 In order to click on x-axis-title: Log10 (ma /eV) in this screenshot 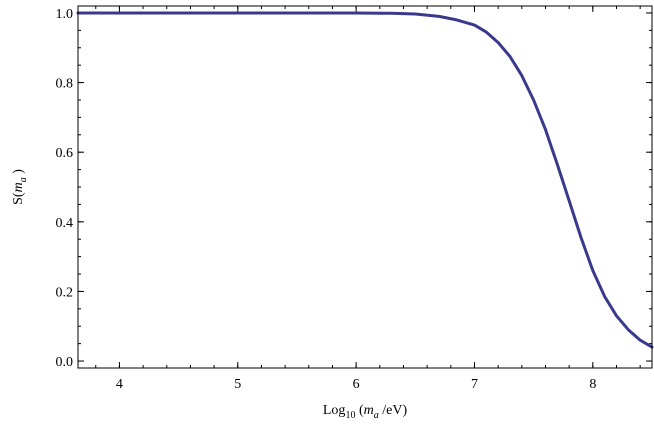, I will do `click(365, 412)`.